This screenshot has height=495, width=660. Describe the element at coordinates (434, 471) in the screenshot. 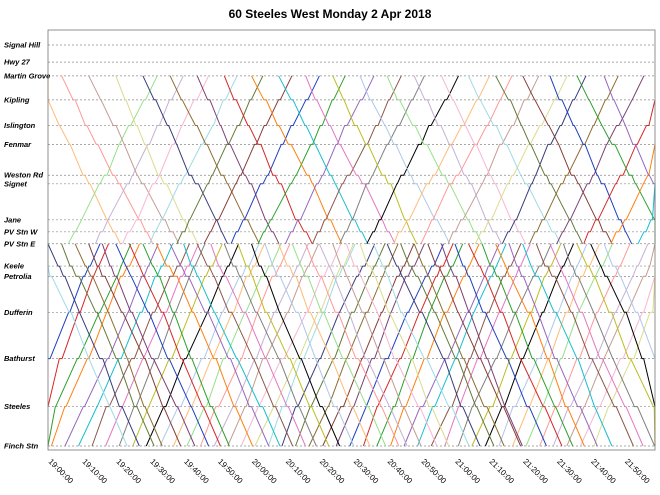

I see `time-tick-label: 20:50:00` at that location.